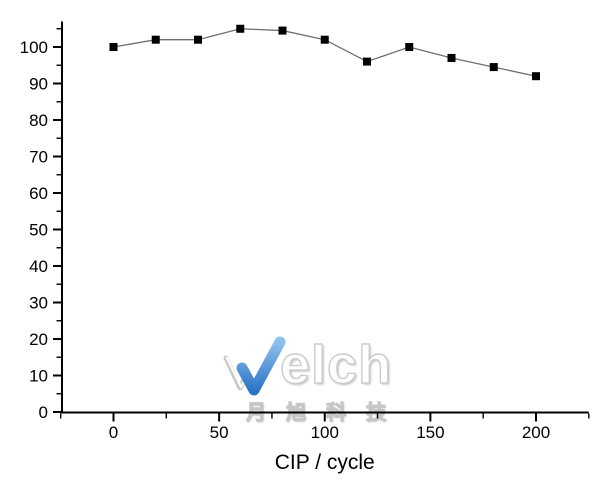 The image size is (607, 482). What do you see at coordinates (38, 230) in the screenshot?
I see `y-tick-label: 50` at bounding box center [38, 230].